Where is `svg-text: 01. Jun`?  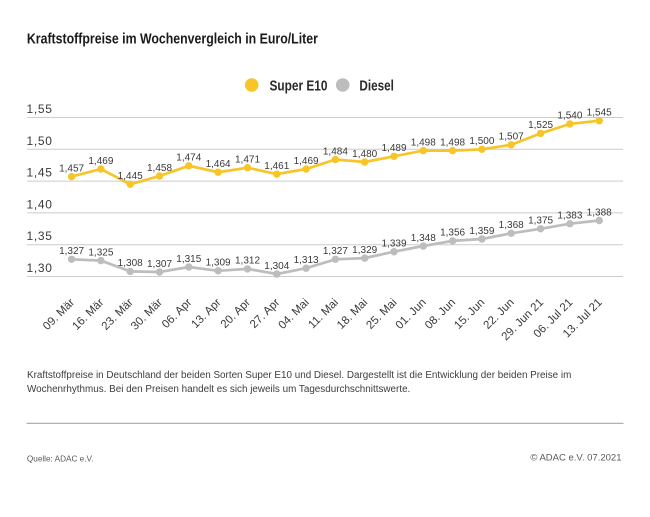 svg-text: 01. Jun is located at coordinates (411, 314).